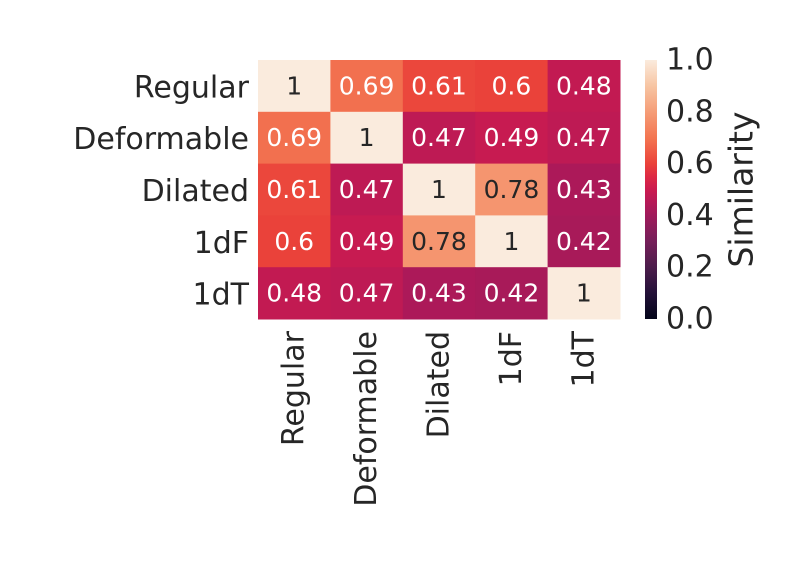 Image resolution: width=792 pixels, height=581 pixels. Describe the element at coordinates (195, 191) in the screenshot. I see `row-label-2: Dilated` at that location.